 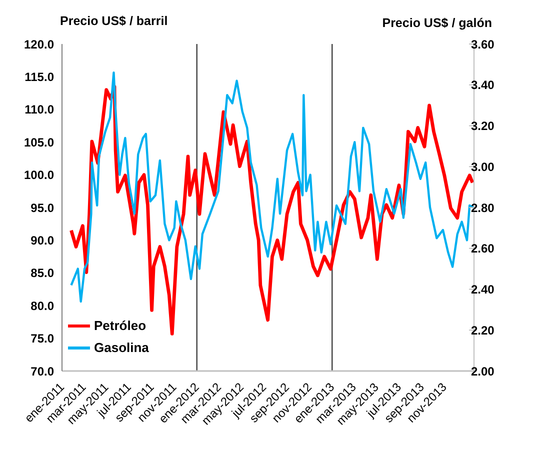 What do you see at coordinates (42, 305) in the screenshot?
I see `y-tick-label: 80.0` at bounding box center [42, 305].